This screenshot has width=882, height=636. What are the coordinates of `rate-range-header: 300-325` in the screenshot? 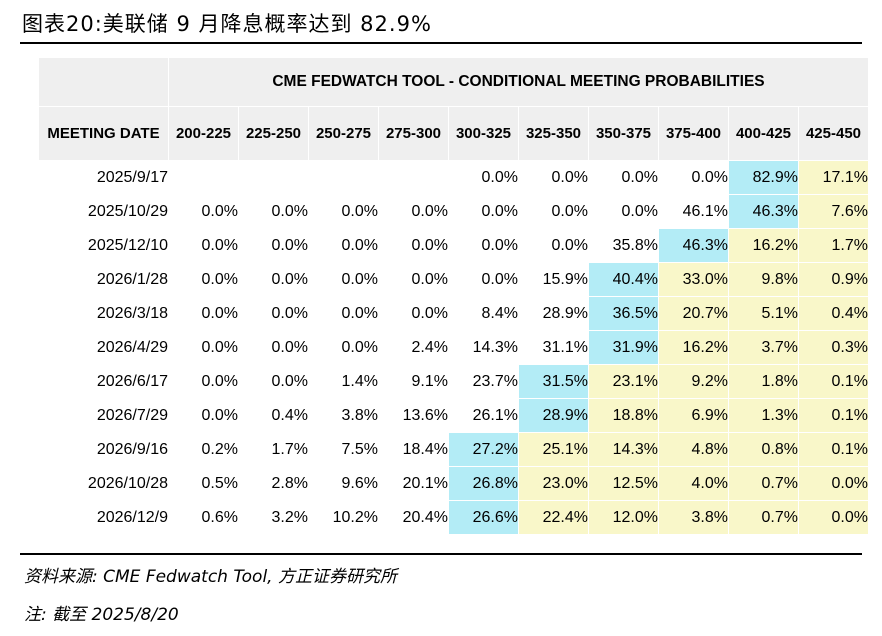 It's located at (483, 133).